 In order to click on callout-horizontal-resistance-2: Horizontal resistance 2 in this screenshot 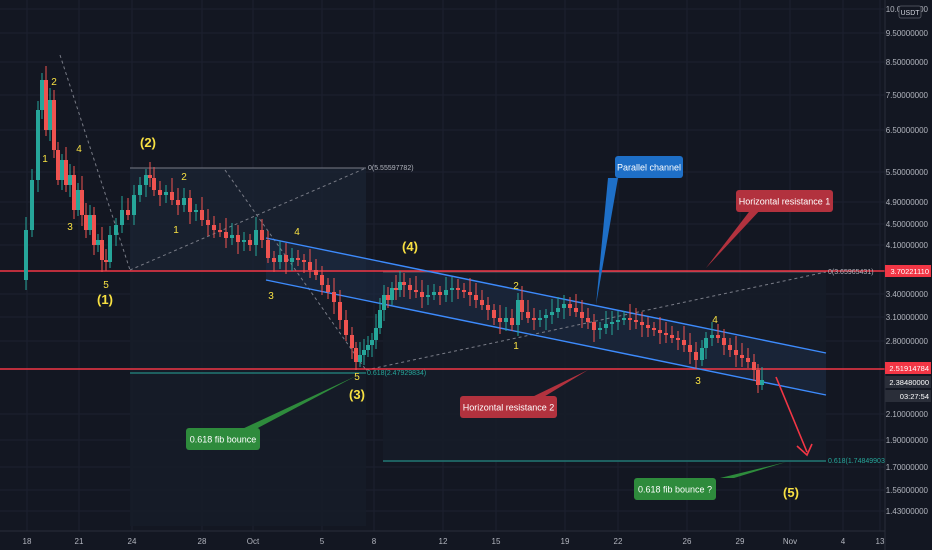, I will do `click(508, 407)`.